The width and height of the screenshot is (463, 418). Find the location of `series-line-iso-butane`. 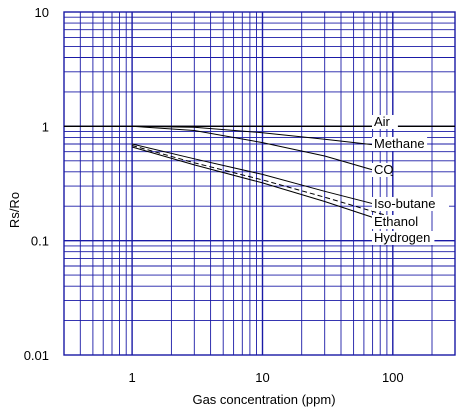

series-line-iso-butane is located at coordinates (262, 176).